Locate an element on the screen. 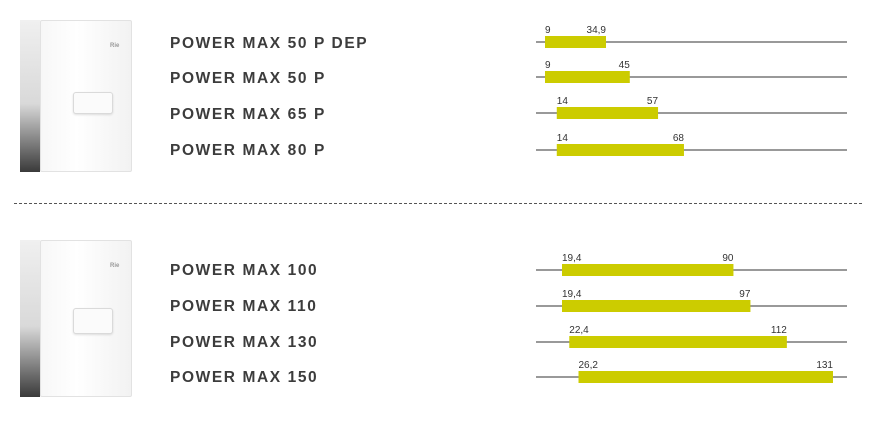 This screenshot has width=880, height=423. range-max-label: 45 is located at coordinates (625, 65).